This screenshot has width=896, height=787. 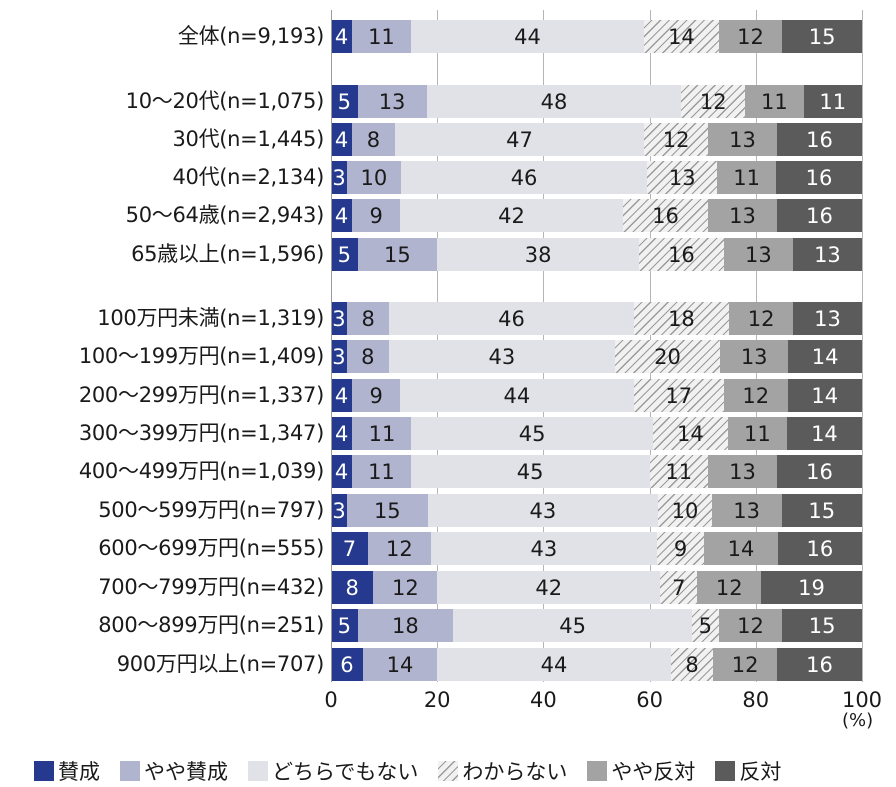 What do you see at coordinates (248, 139) in the screenshot?
I see `row-label: 30代(n=1,445)` at bounding box center [248, 139].